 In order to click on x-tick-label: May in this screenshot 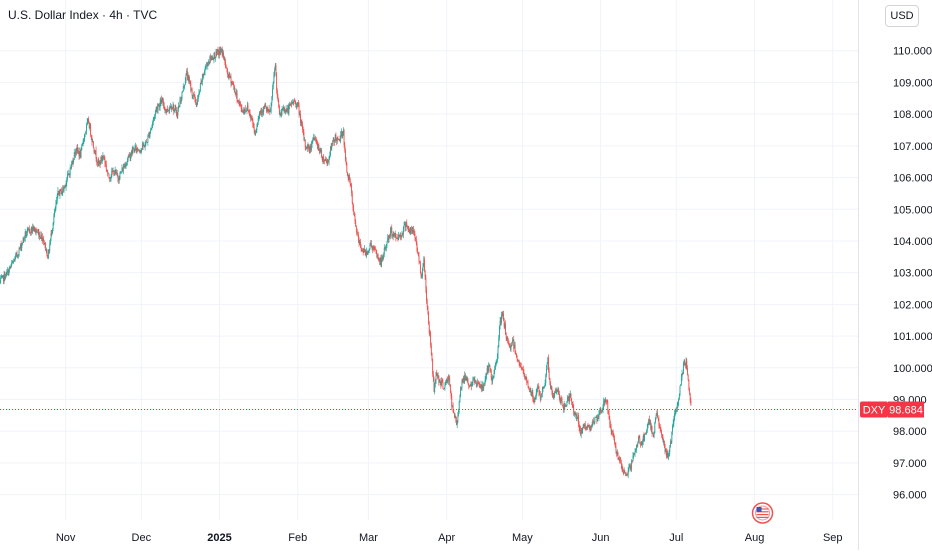, I will do `click(522, 538)`.